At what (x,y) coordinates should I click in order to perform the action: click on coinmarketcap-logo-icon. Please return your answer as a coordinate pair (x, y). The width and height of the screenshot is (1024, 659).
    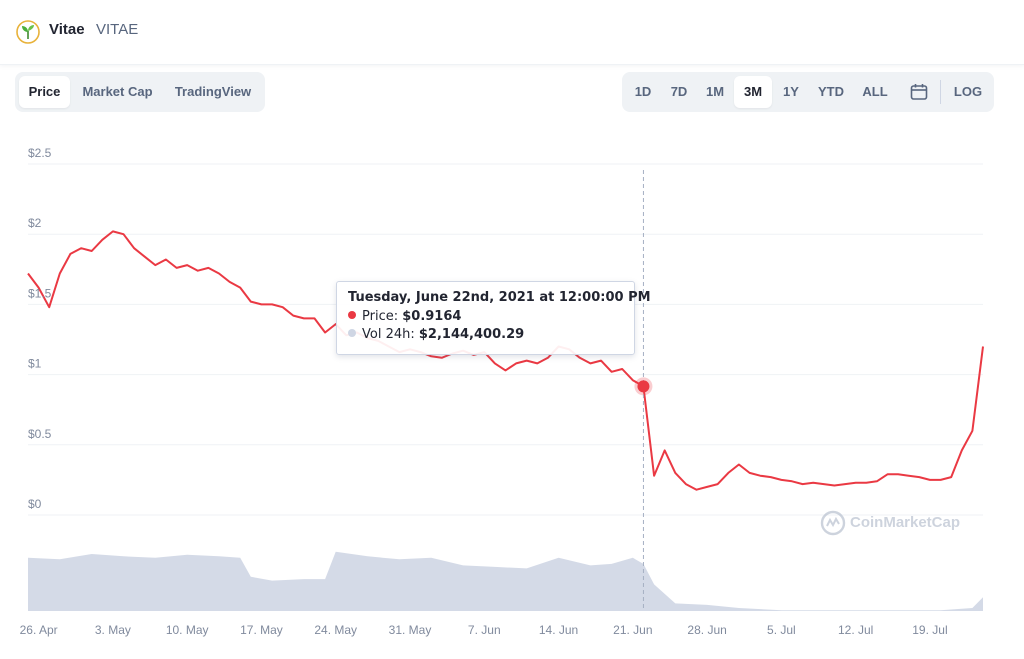
    Looking at the image, I should click on (833, 523).